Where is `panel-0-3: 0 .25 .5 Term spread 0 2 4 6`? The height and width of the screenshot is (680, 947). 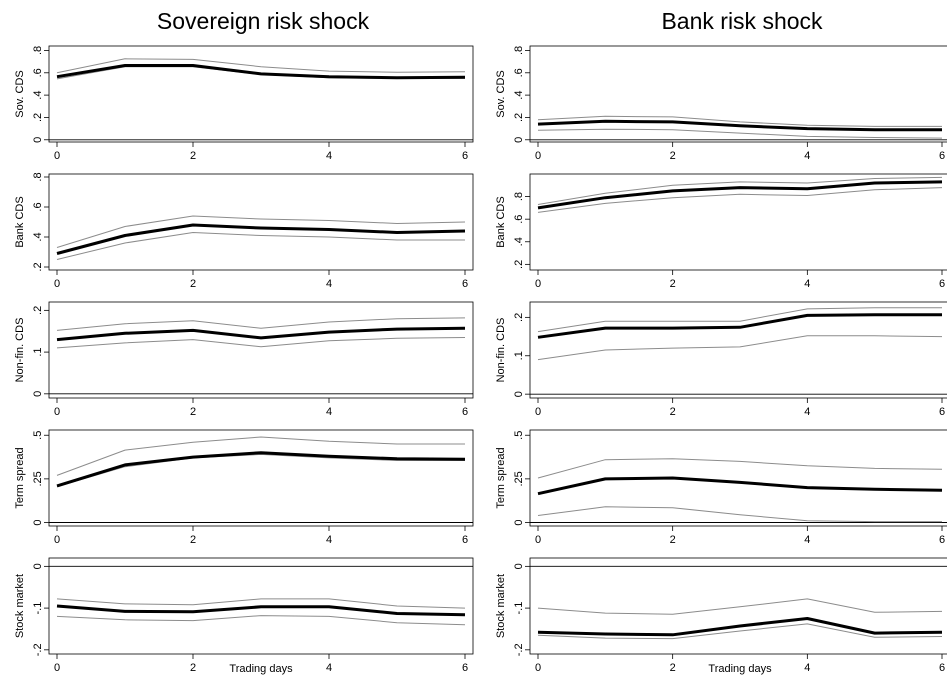
panel-0-3: 0 .25 .5 Term spread 0 2 4 6 is located at coordinates (244, 487).